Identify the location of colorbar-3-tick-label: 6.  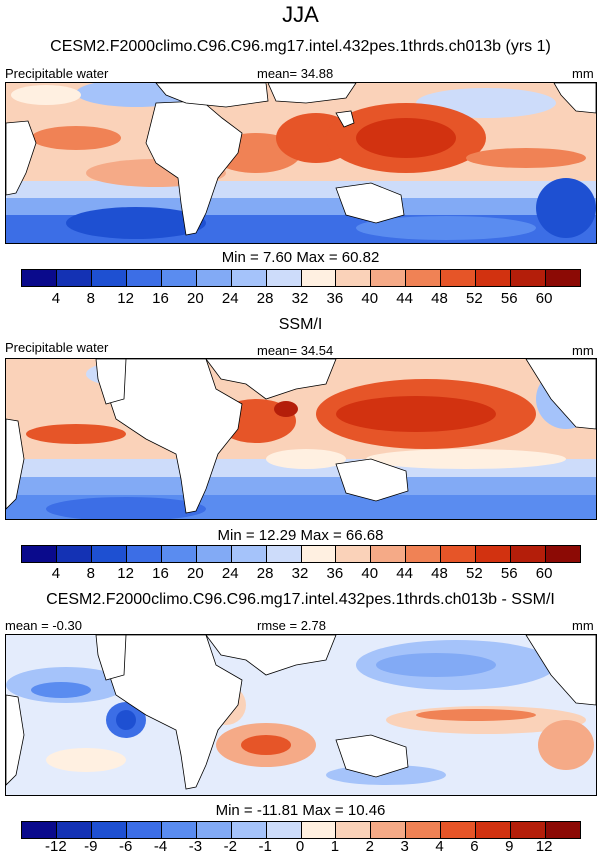
(474, 846).